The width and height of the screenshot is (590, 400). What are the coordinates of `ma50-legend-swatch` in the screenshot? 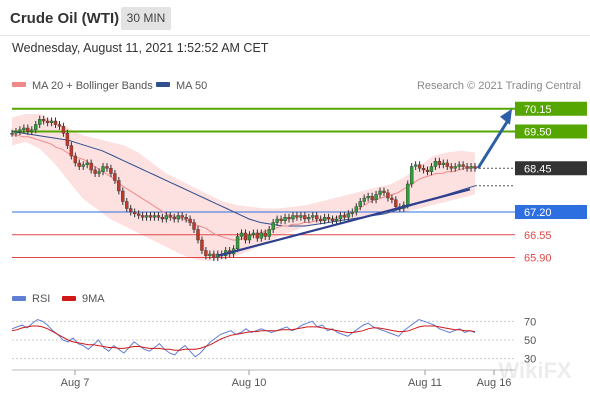 It's located at (163, 84).